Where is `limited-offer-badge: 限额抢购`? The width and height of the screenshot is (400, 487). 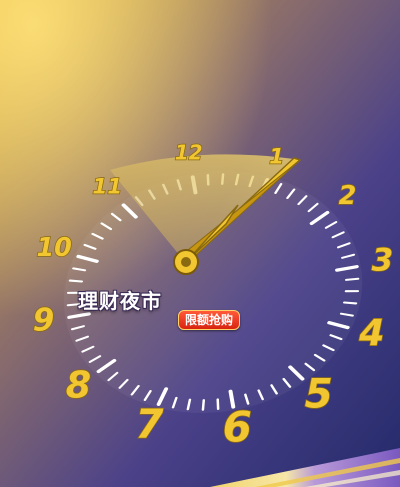
limited-offer-badge: 限额抢购 is located at coordinates (209, 320).